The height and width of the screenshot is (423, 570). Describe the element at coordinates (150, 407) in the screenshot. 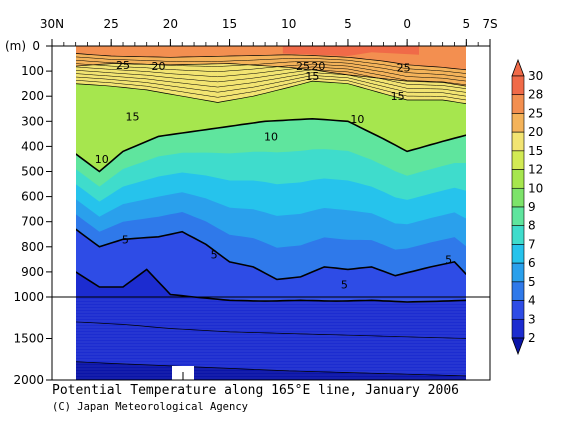

I see `credit-line: (C) Japan Meteorological Agency` at that location.